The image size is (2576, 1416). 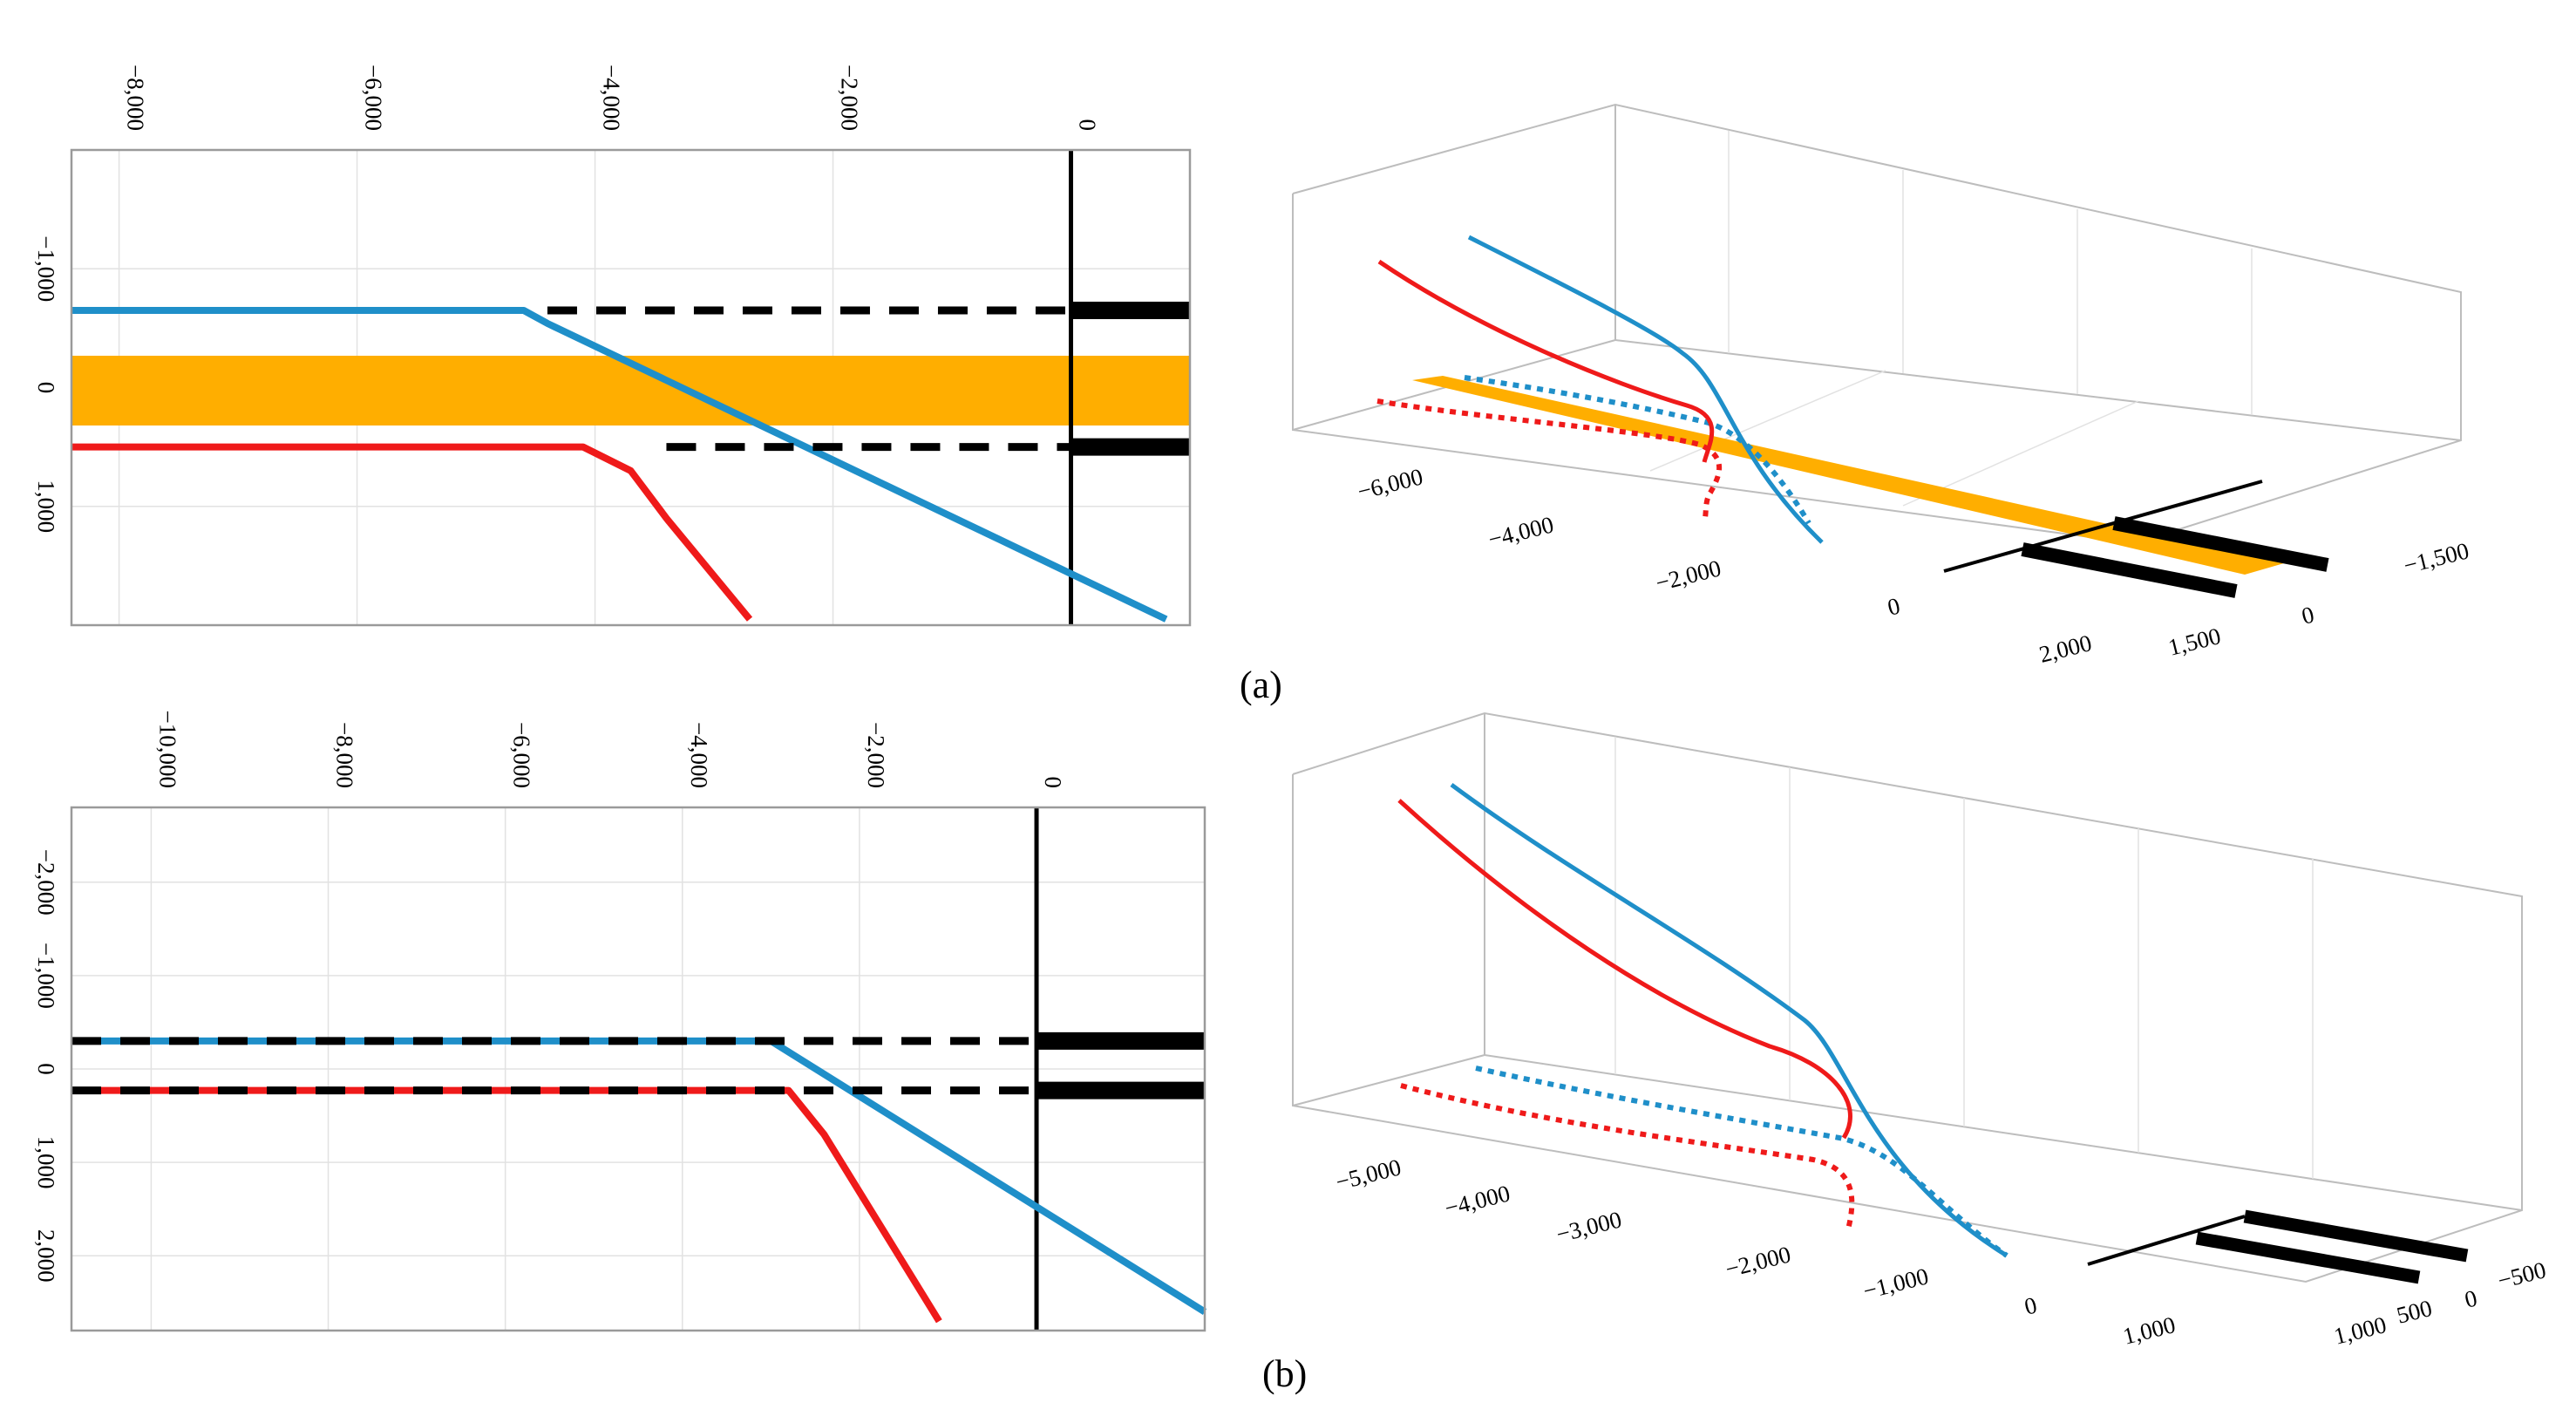 What do you see at coordinates (46, 507) in the screenshot?
I see `panel-a-plan-y-tick: 1,000` at bounding box center [46, 507].